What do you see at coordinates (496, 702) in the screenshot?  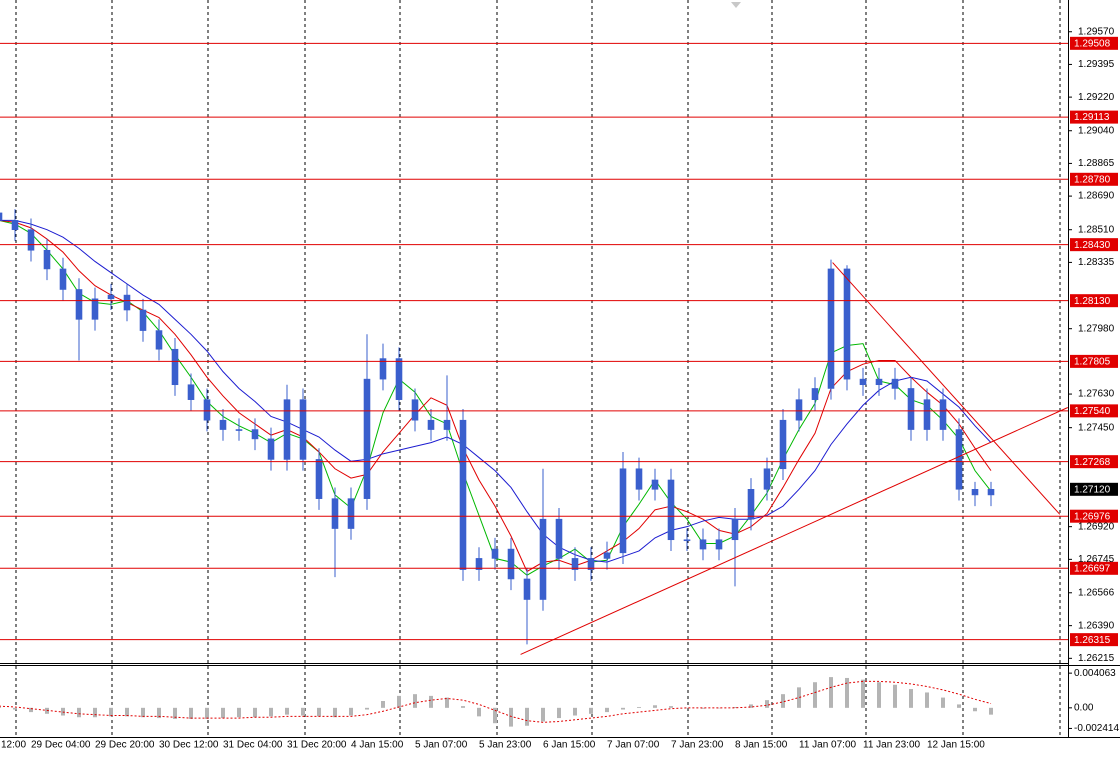 I see `oscillator-panel` at bounding box center [496, 702].